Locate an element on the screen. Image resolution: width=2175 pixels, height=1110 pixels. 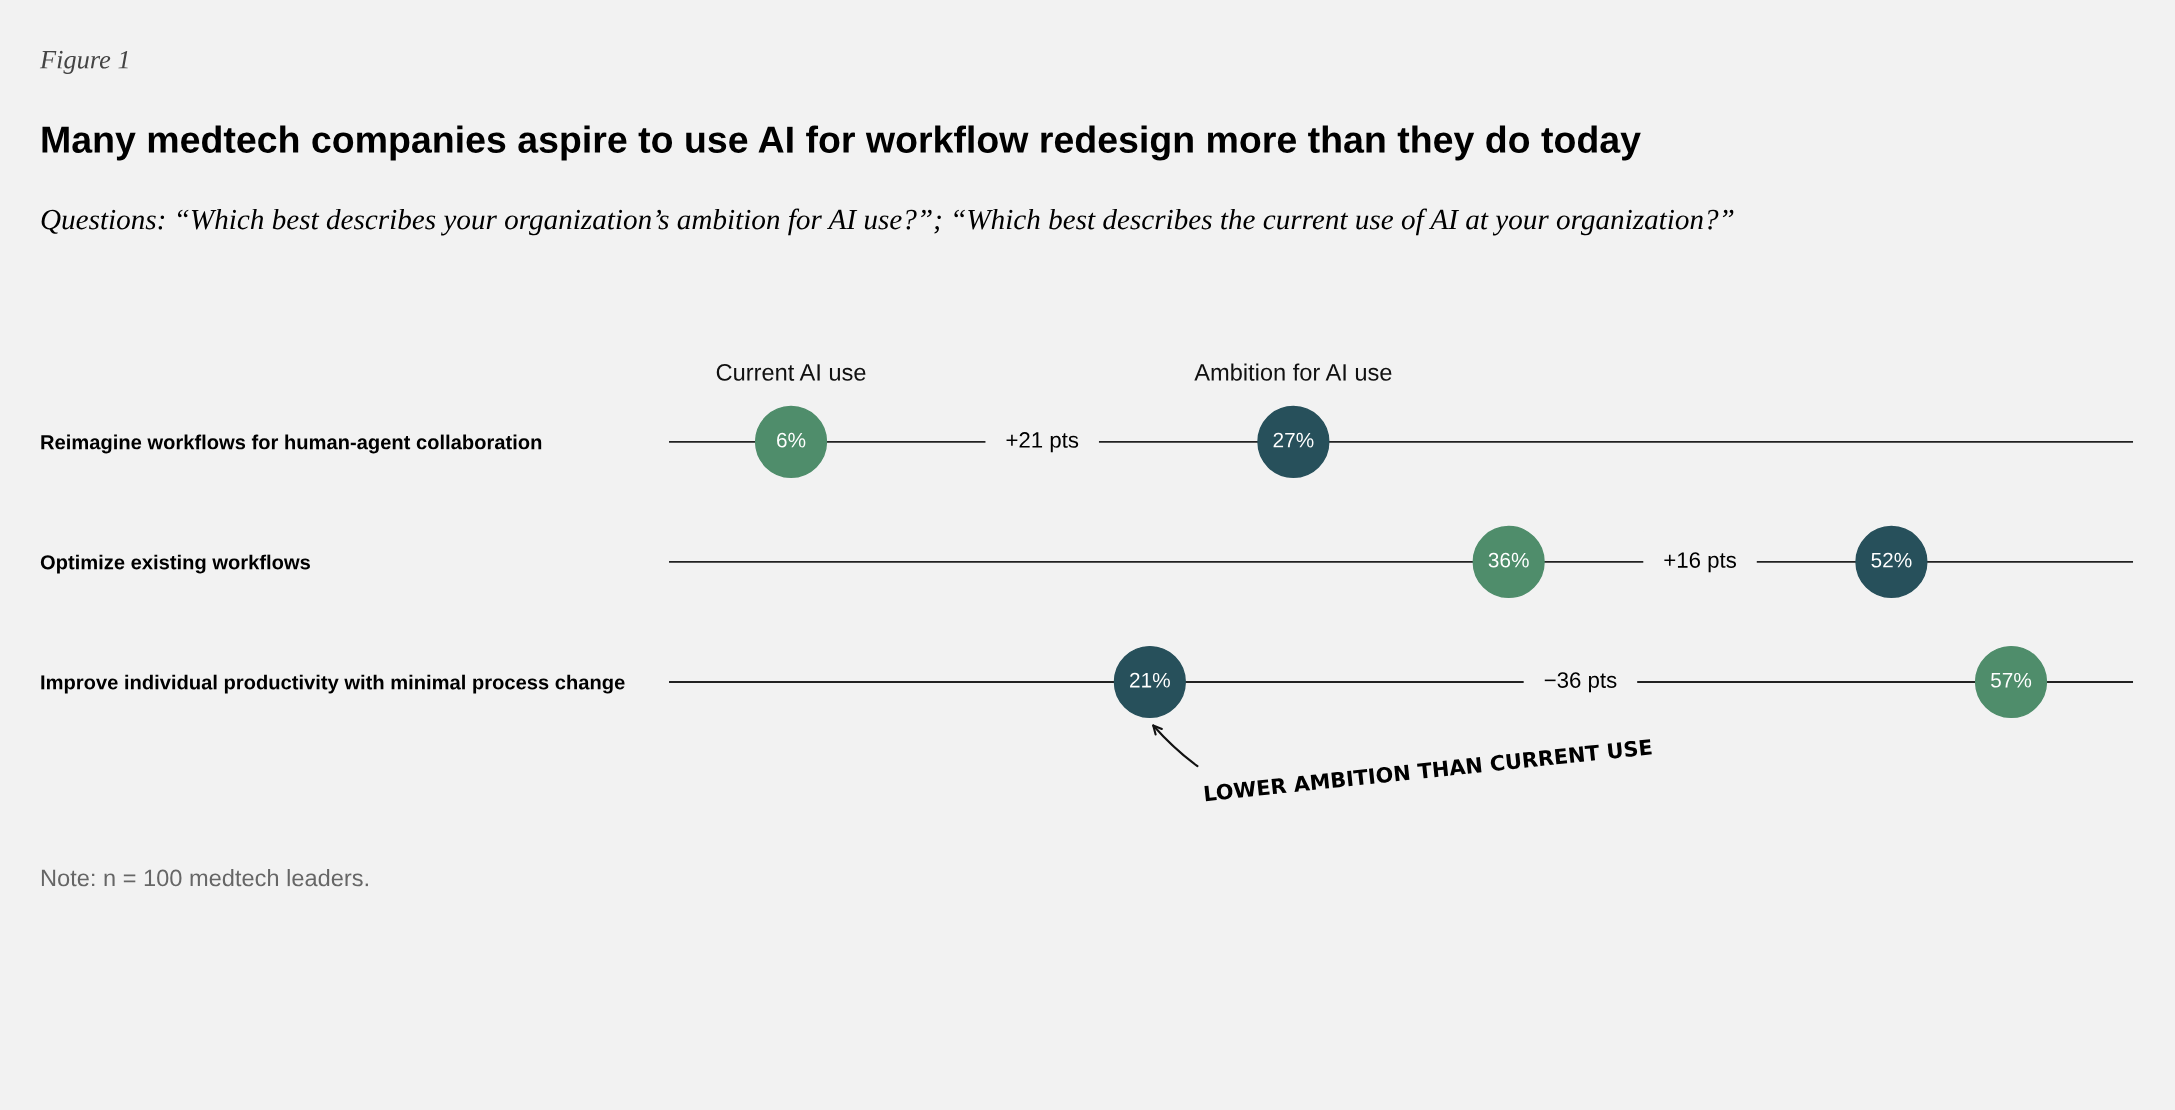
series-label: Ambition for AI use is located at coordinates (1293, 372).